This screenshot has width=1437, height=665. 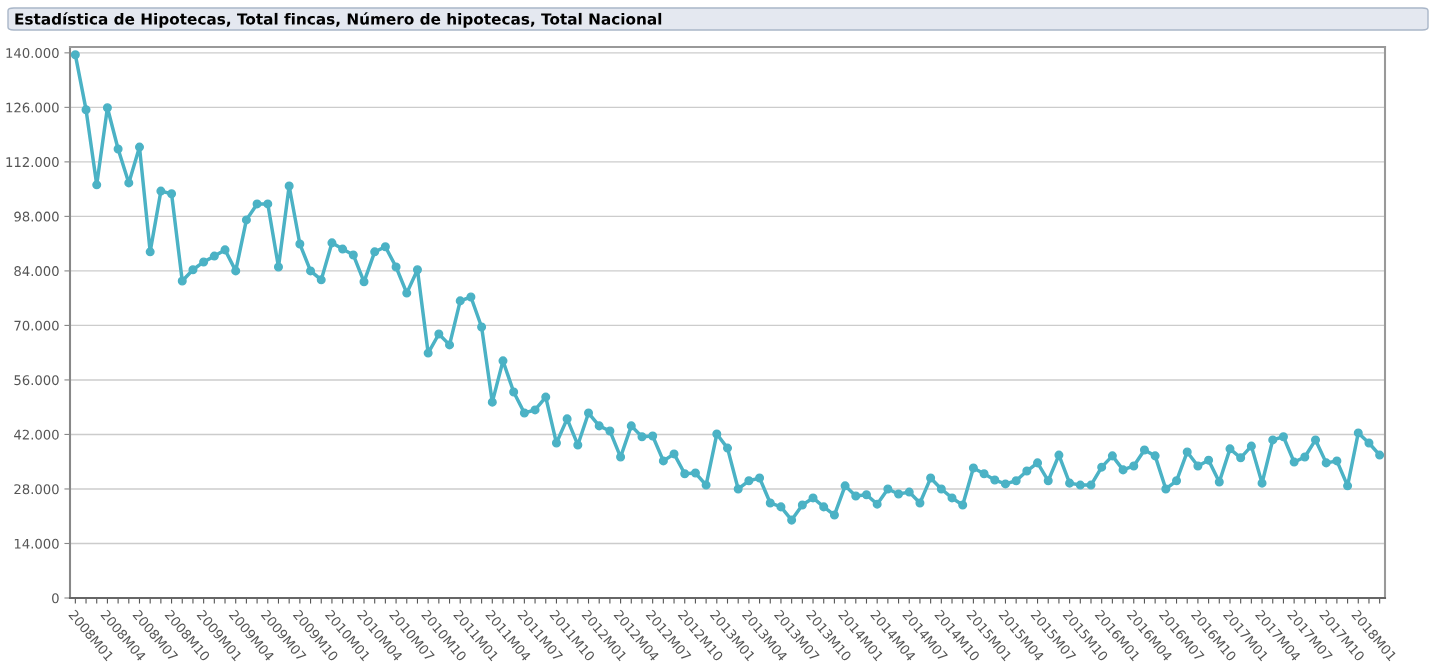 I want to click on y-tick-label: 14.000, so click(x=36, y=543).